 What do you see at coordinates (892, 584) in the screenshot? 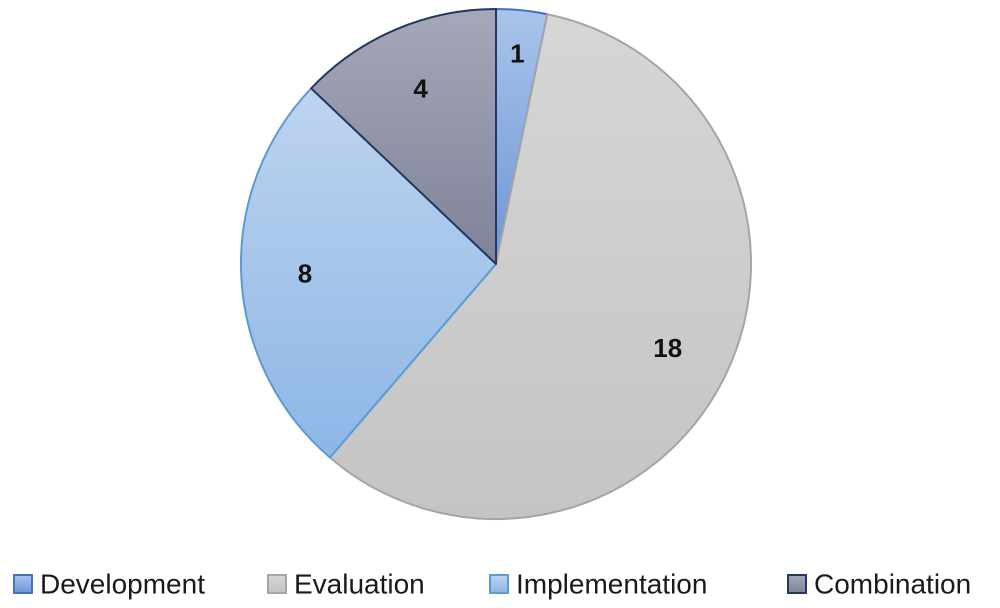
I see `legend-label-combination: Combination` at bounding box center [892, 584].